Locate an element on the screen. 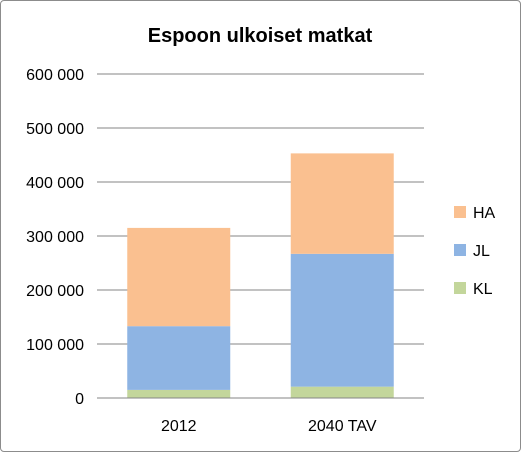 This screenshot has width=521, height=452. y-tick-label: 500 000 is located at coordinates (55, 129).